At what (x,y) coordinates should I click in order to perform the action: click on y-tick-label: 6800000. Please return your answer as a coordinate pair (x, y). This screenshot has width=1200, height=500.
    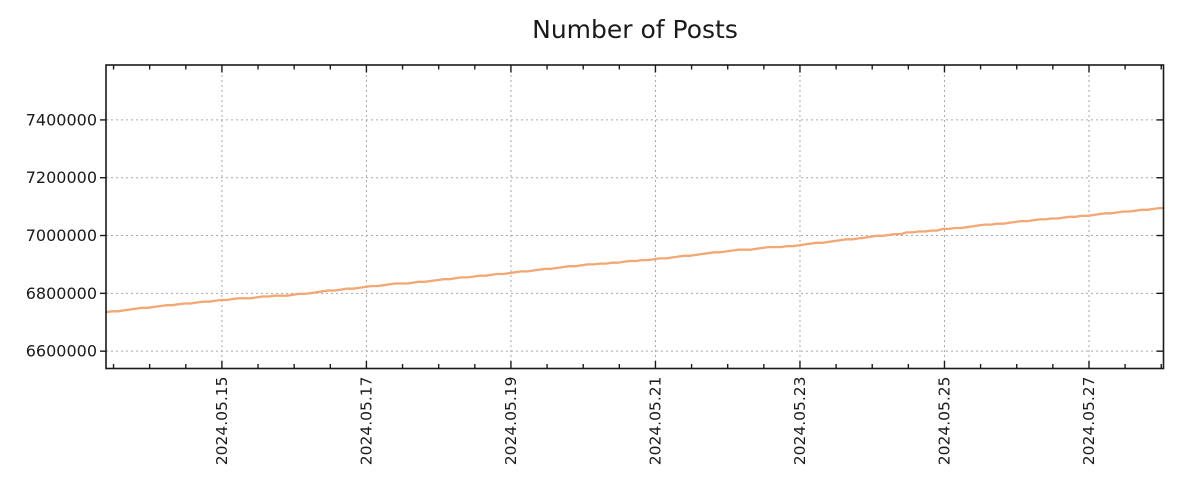
    Looking at the image, I should click on (61, 293).